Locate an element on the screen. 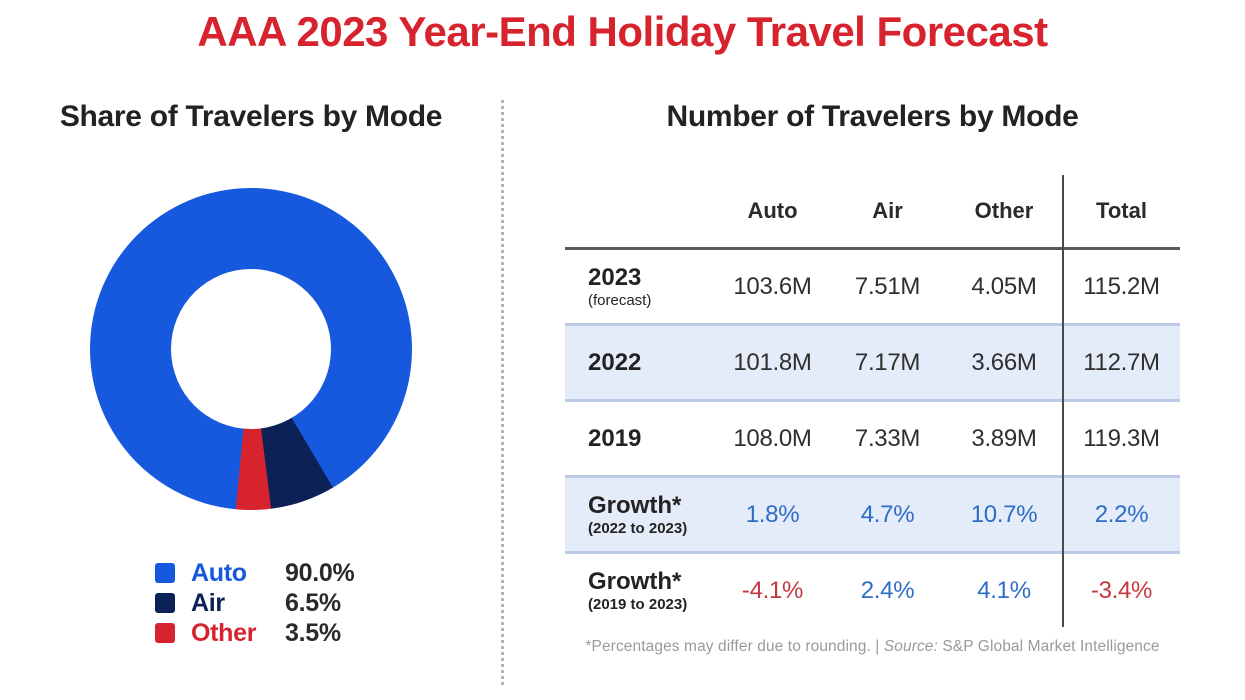 Image resolution: width=1245 pixels, height=700 pixels. chart-legend: Auto 90.0% Air 6.5% Other 3.5% is located at coordinates (255, 603).